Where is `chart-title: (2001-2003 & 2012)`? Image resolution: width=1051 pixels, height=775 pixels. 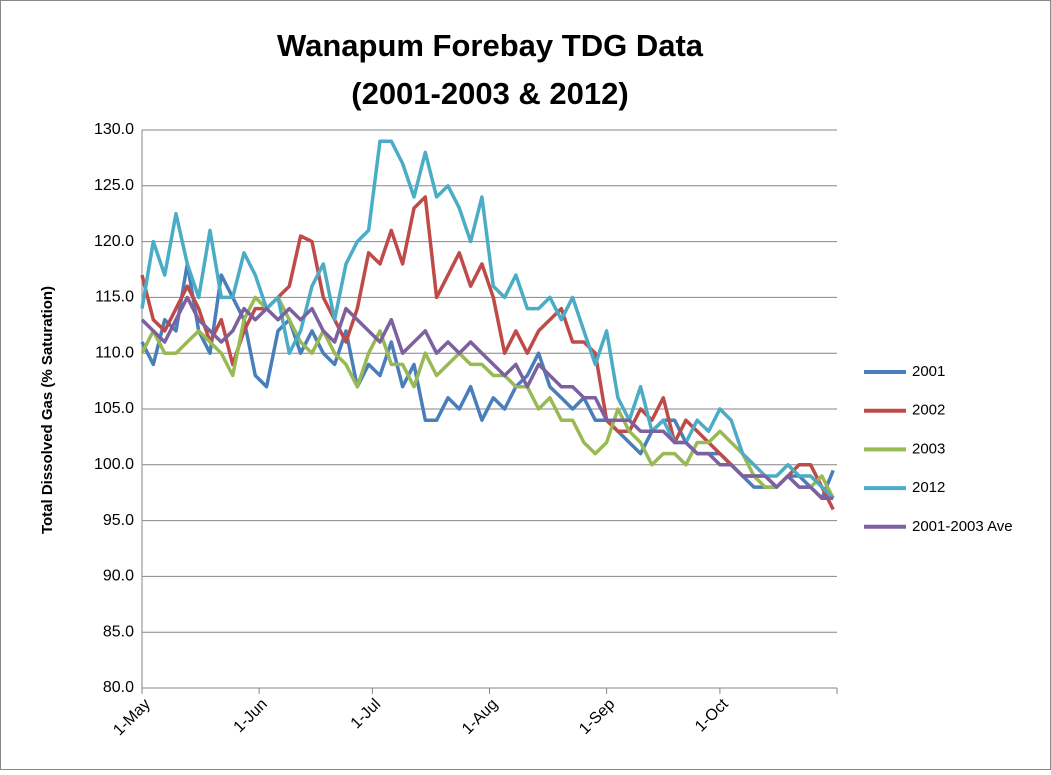 chart-title: (2001-2003 & 2012) is located at coordinates (489, 93).